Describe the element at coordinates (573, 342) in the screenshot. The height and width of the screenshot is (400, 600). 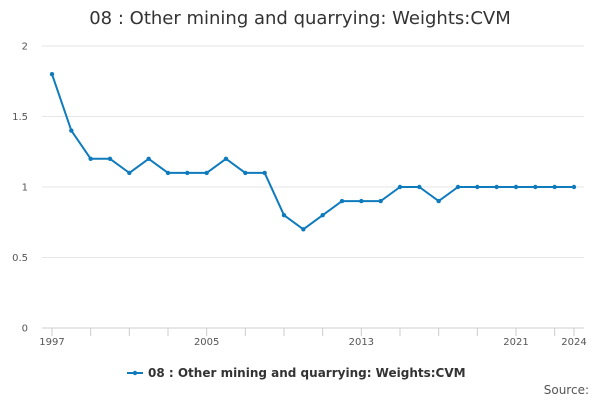
I see `x-tick-label: 2024` at that location.